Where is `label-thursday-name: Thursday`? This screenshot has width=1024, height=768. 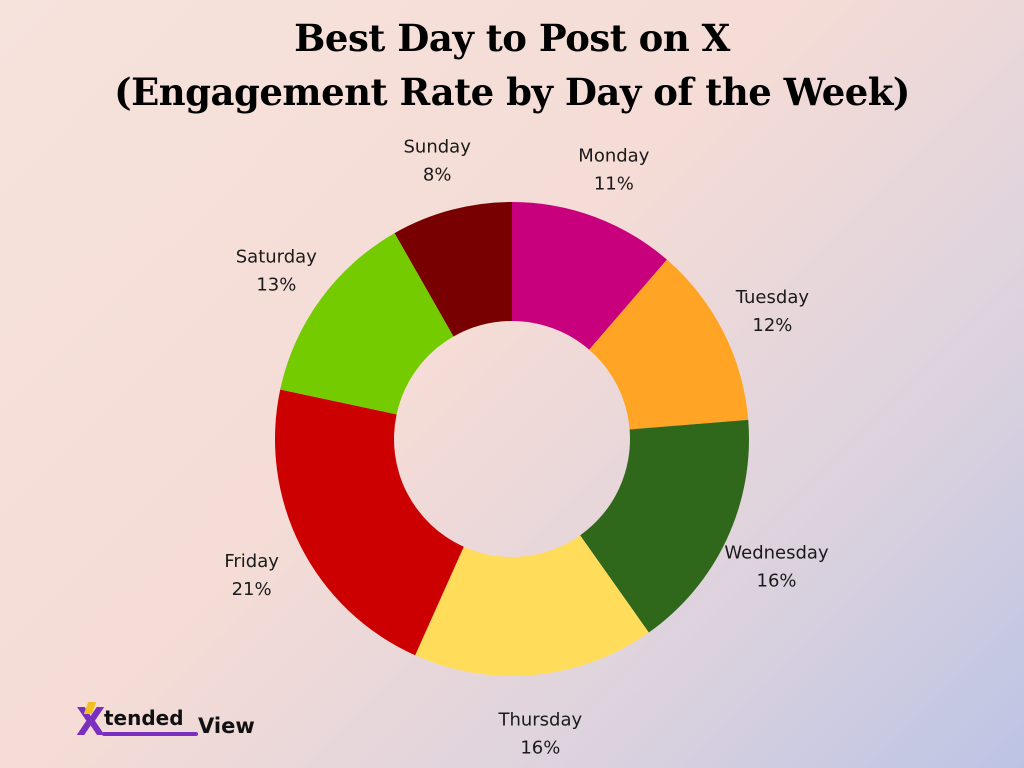
label-thursday-name: Thursday is located at coordinates (539, 720).